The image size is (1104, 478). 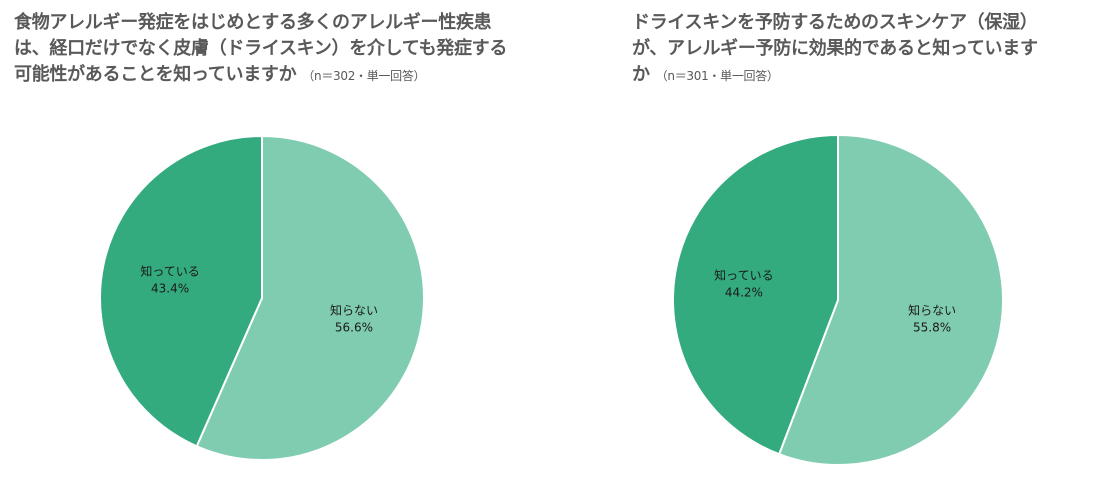 I want to click on pie-2-slice-1-value: 44.2%, so click(x=744, y=293).